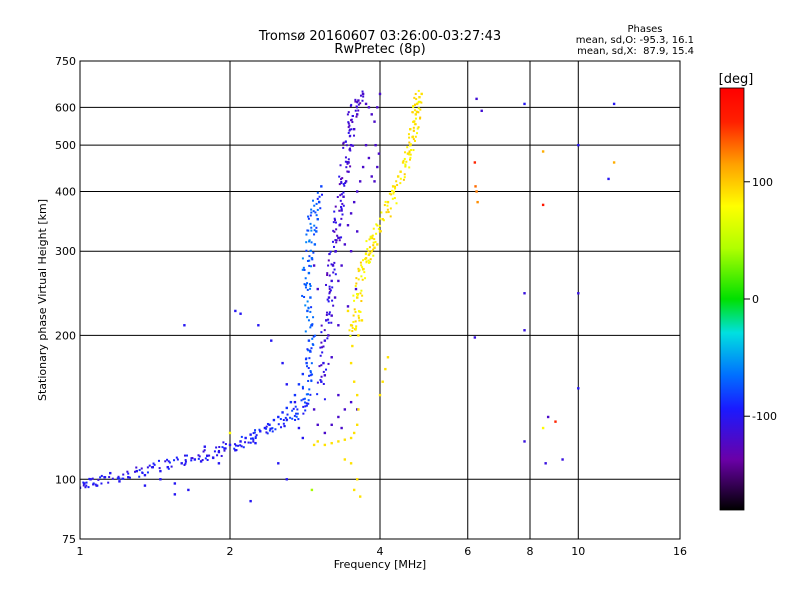 This screenshot has width=800, height=600. Describe the element at coordinates (65, 145) in the screenshot. I see `y-tick-label: 500` at that location.